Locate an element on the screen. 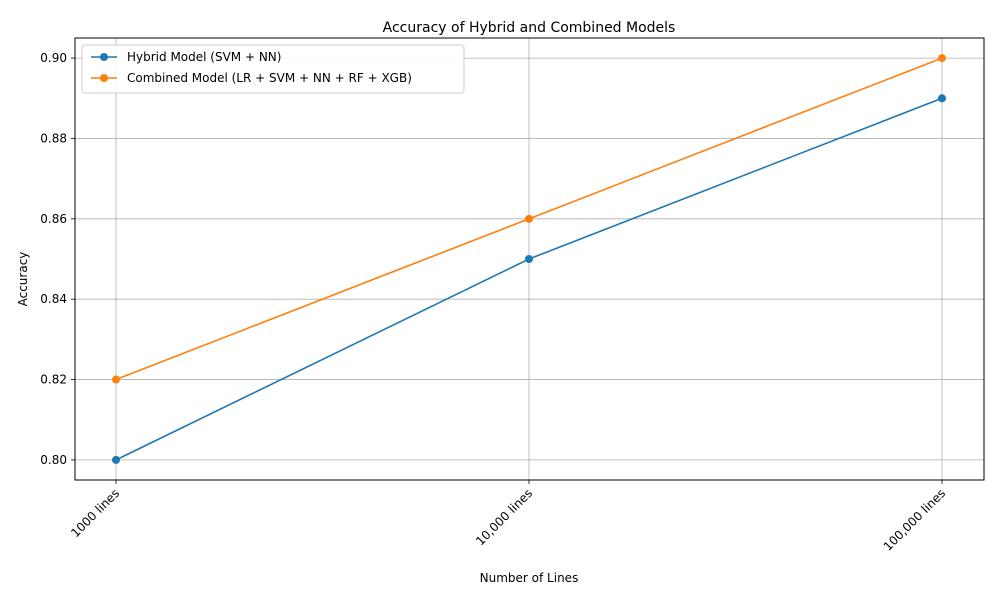 This screenshot has width=1000, height=600. chart-title: Accuracy of Hybrid and Combined Models is located at coordinates (529, 28).